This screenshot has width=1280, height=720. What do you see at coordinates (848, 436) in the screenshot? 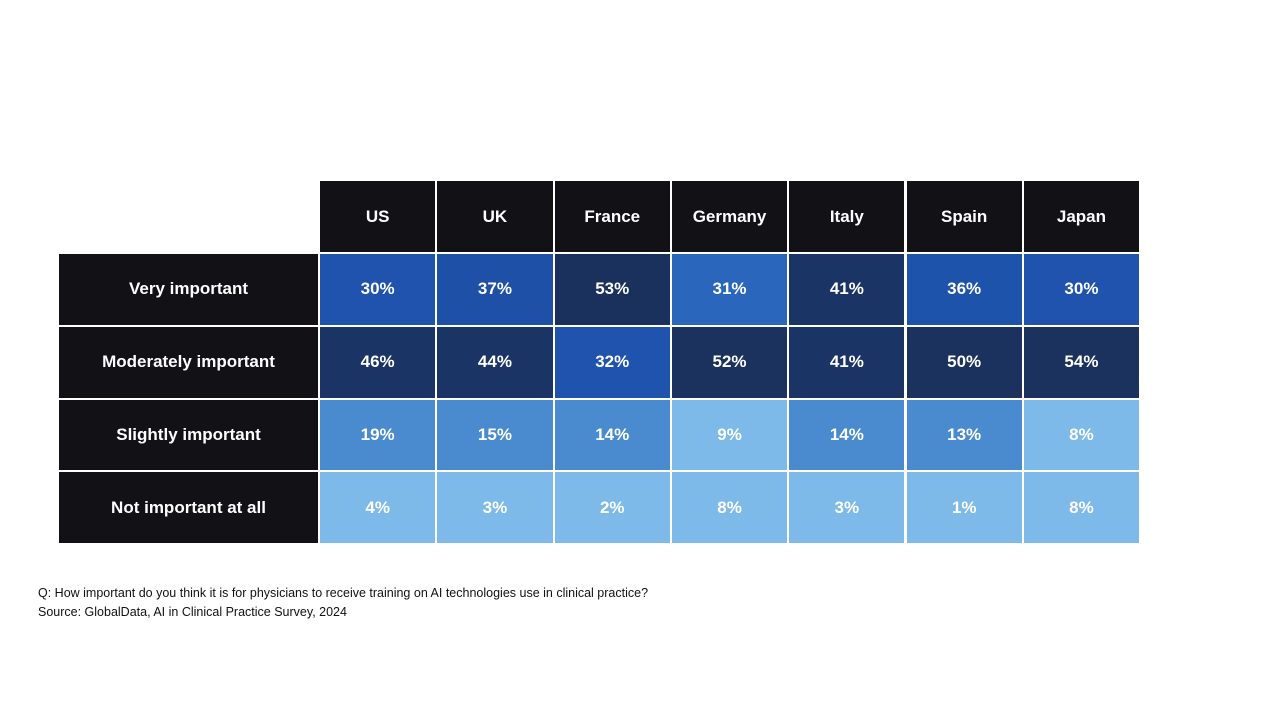
I see `value-cell-slightly-important-italy: 14%` at bounding box center [848, 436].